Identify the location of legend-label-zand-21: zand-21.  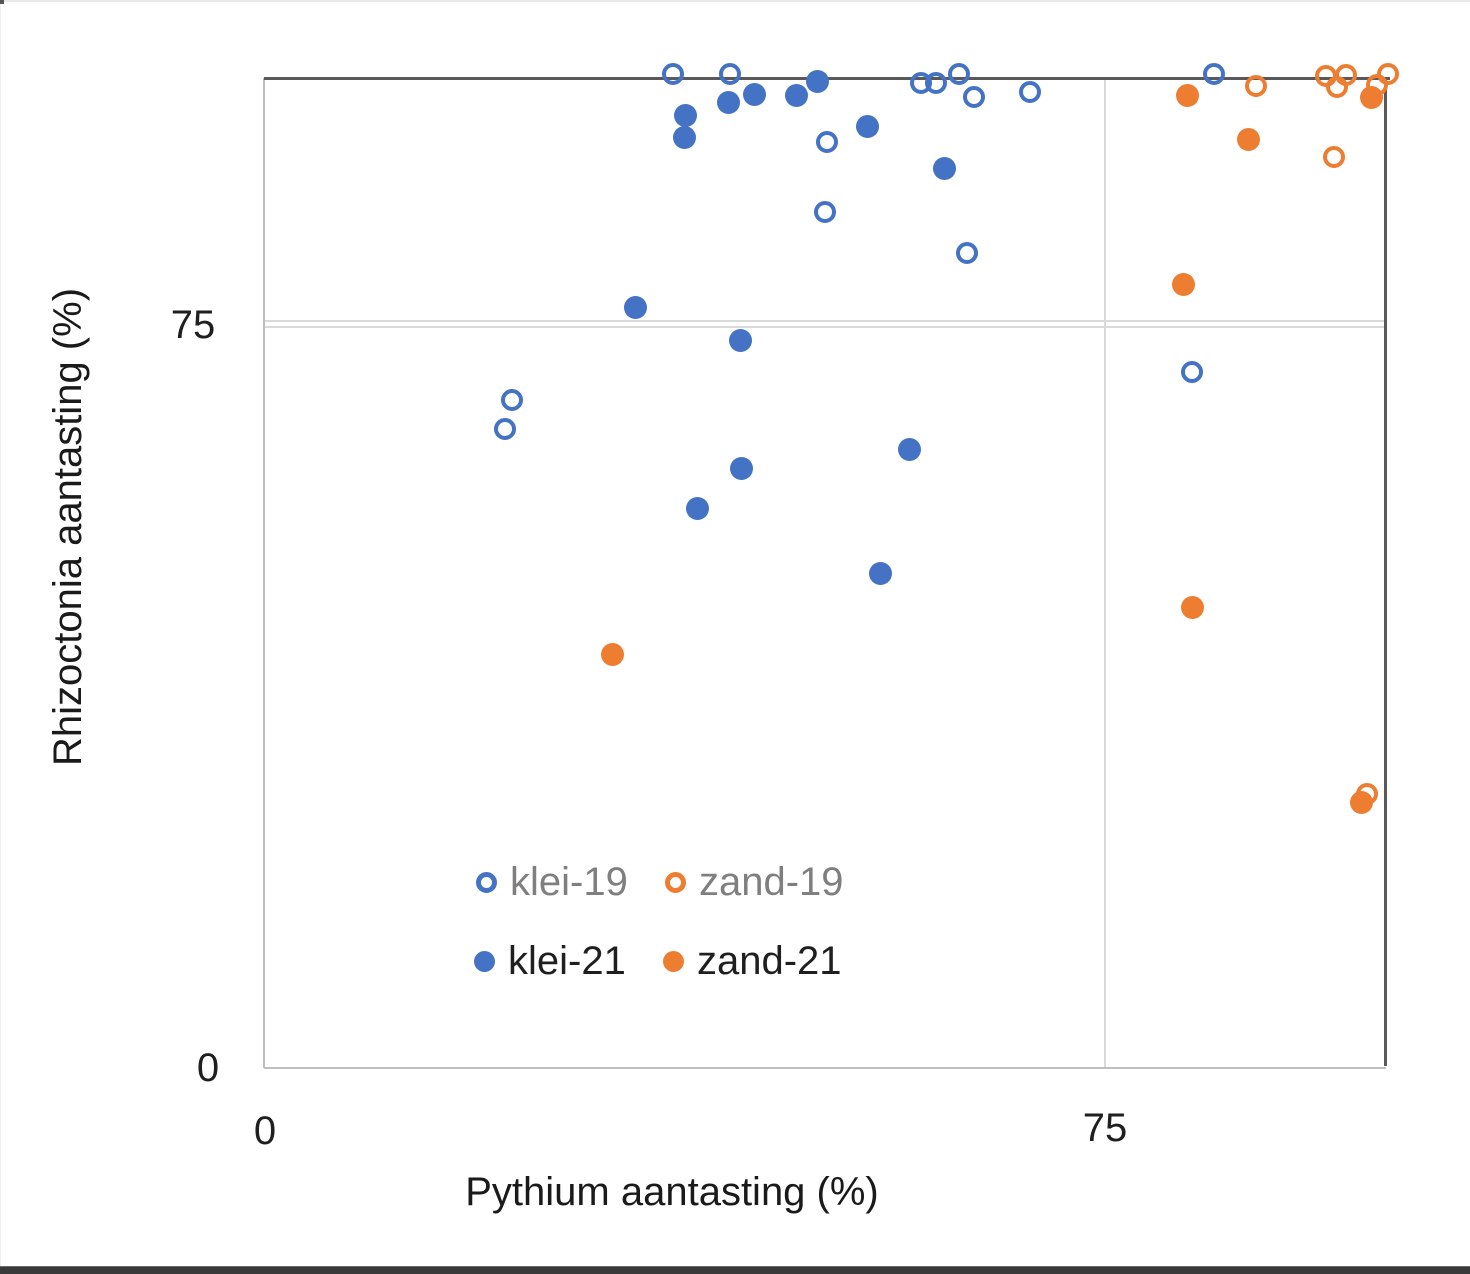
(769, 961).